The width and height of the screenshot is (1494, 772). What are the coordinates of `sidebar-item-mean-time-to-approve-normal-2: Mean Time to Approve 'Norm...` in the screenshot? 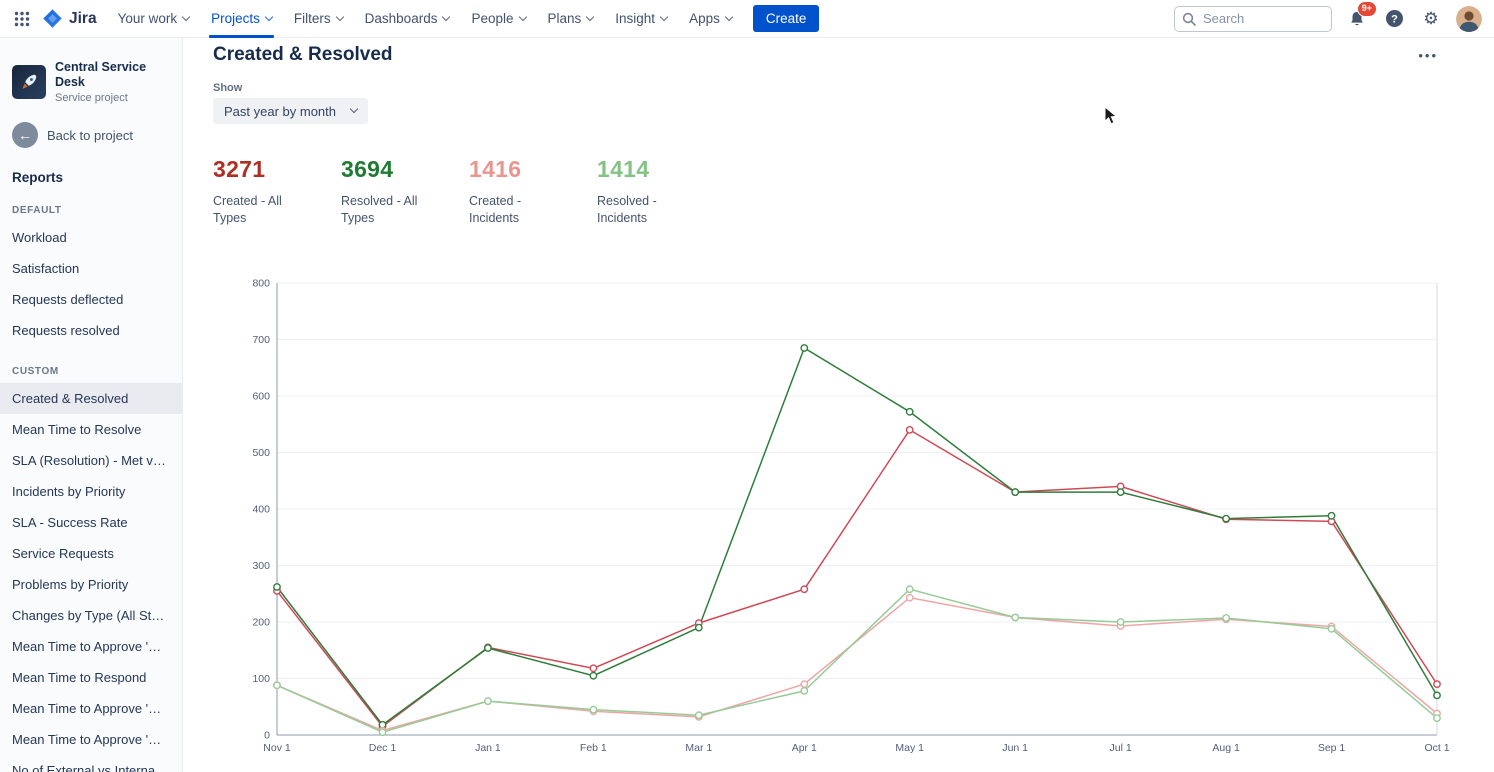 It's located at (97, 708).